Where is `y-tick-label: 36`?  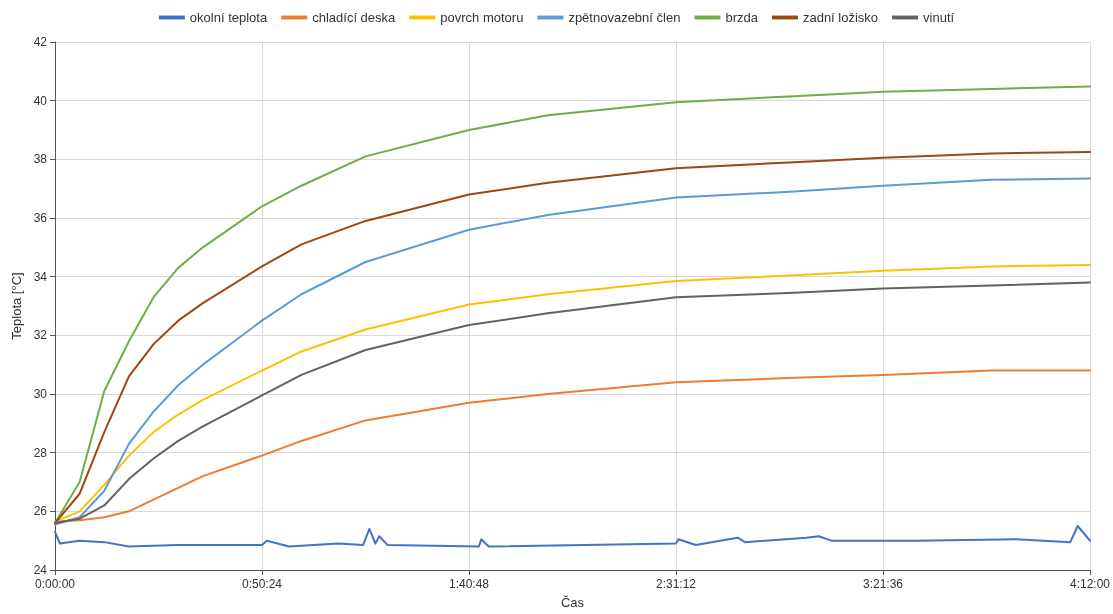
y-tick-label: 36 is located at coordinates (40, 218).